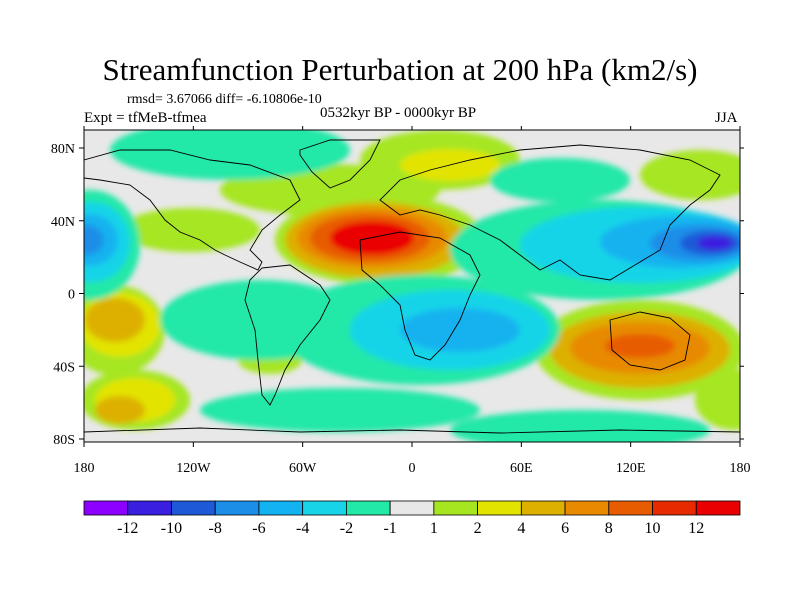 Image resolution: width=800 pixels, height=600 pixels. What do you see at coordinates (478, 528) in the screenshot?
I see `colorbar-label: 2` at bounding box center [478, 528].